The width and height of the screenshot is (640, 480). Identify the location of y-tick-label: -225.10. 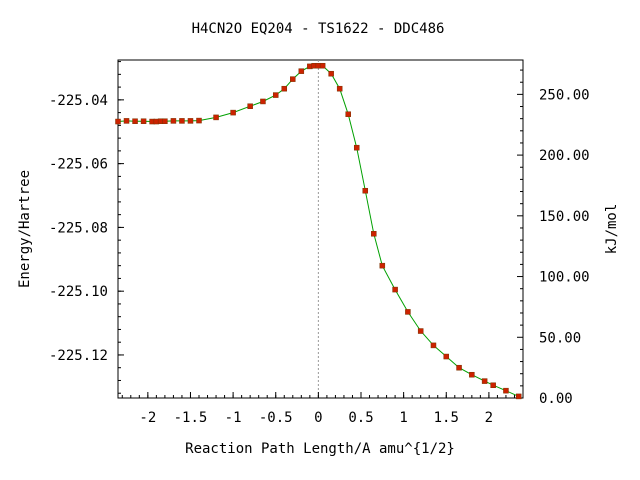
(78, 292).